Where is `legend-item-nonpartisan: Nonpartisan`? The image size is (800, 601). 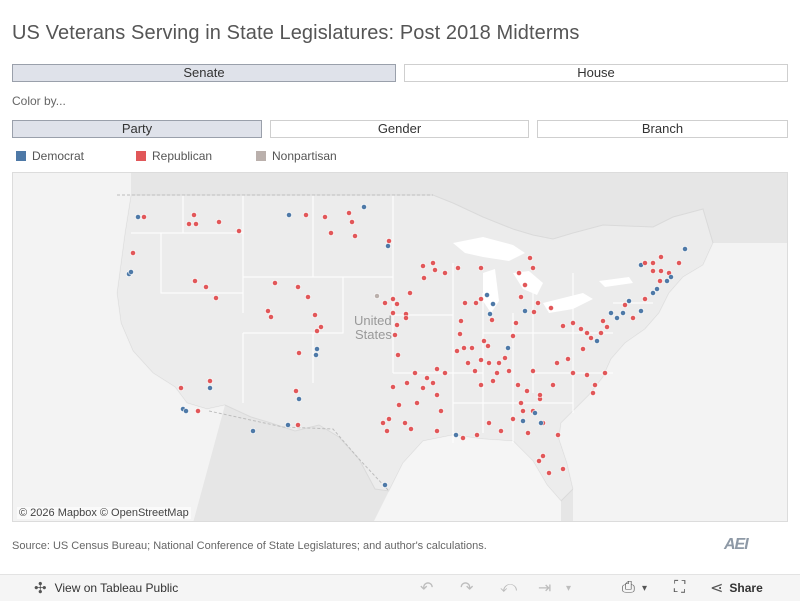
legend-item-nonpartisan: Nonpartisan is located at coordinates (296, 156).